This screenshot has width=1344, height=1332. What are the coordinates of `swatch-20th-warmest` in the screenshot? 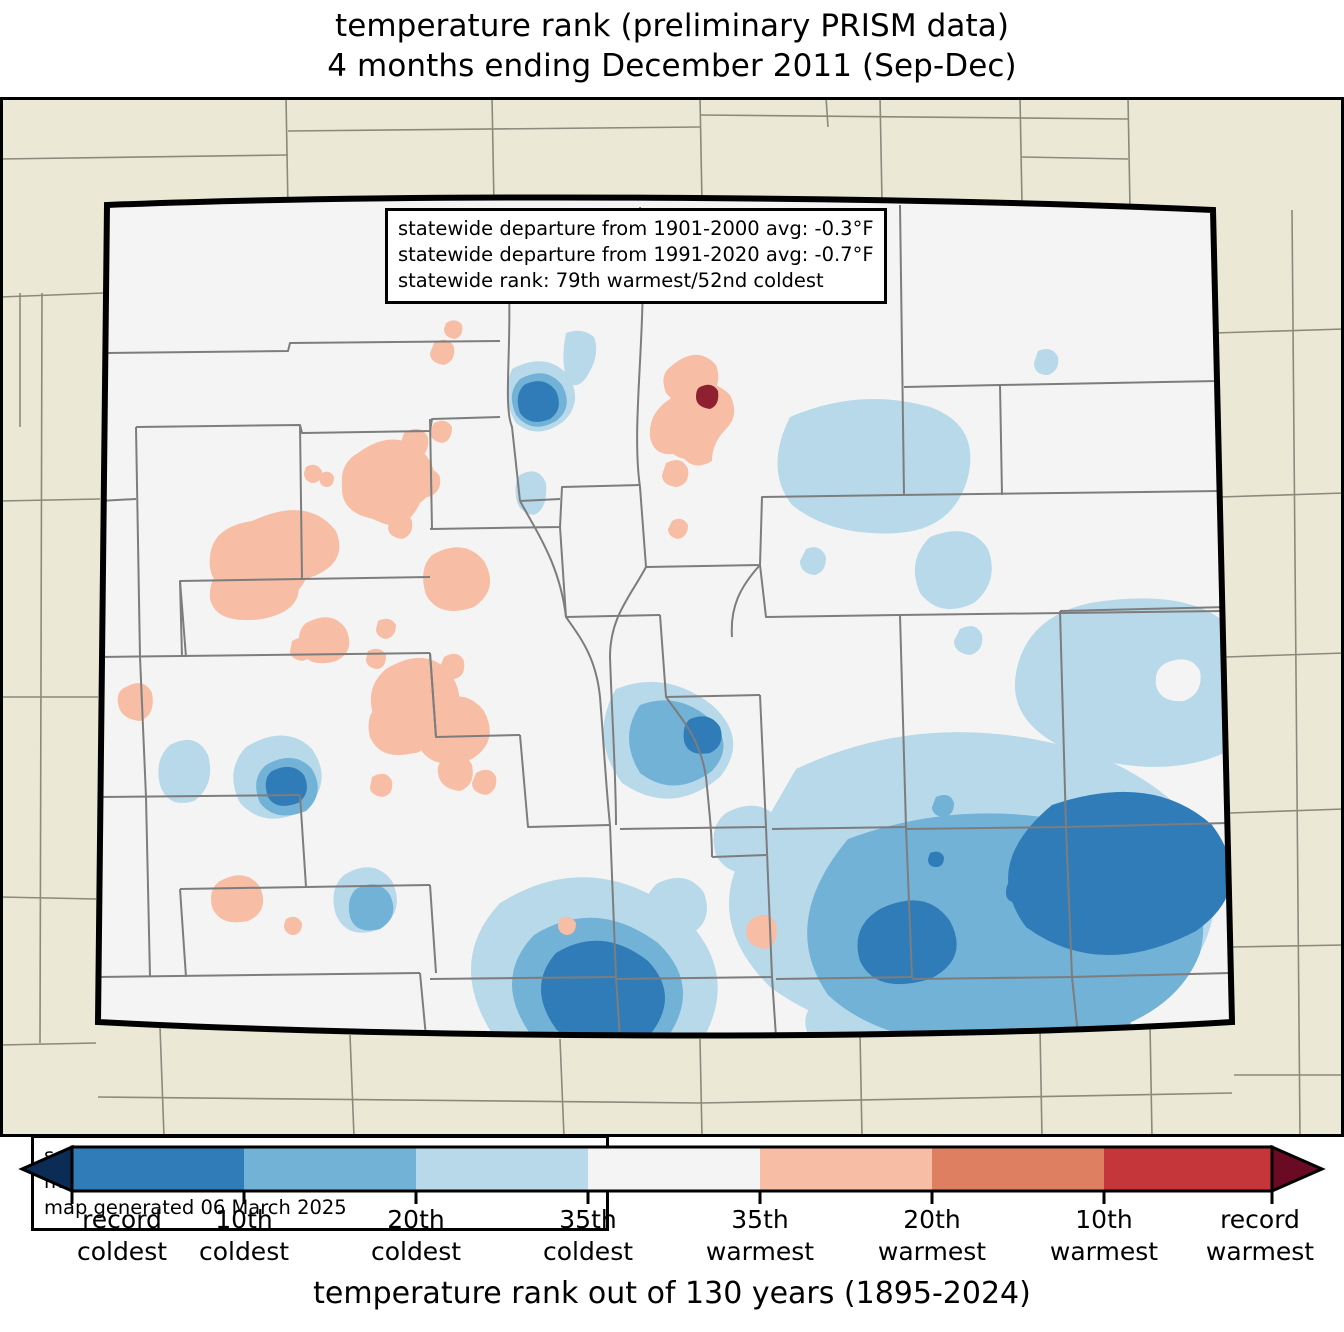 It's located at (1018, 1169).